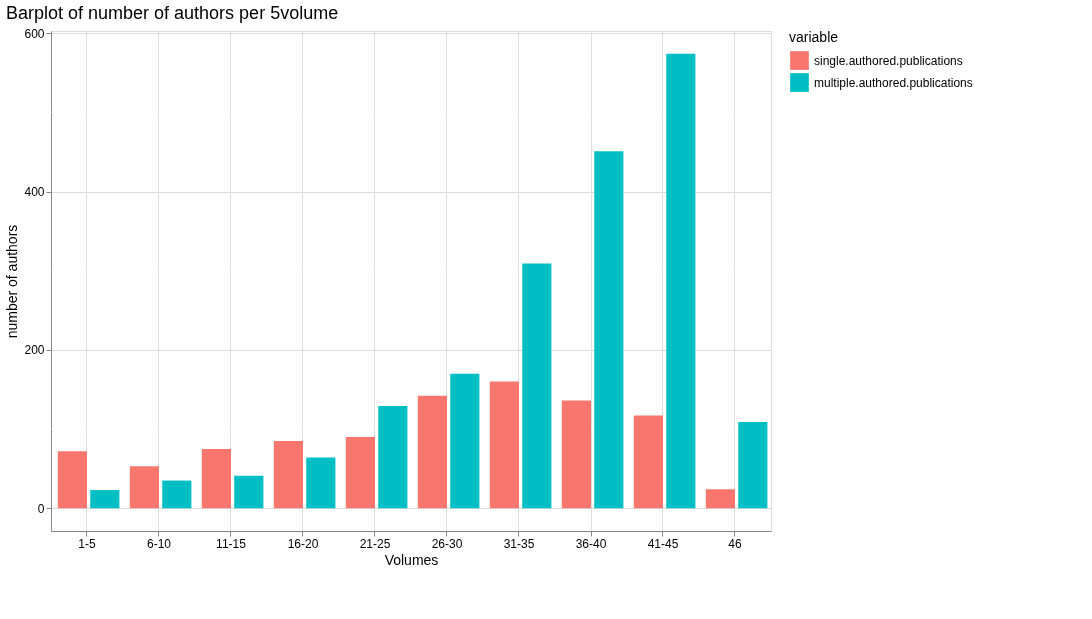 This screenshot has height=619, width=1092. What do you see at coordinates (447, 543) in the screenshot?
I see `x-tick-label: 26-30` at bounding box center [447, 543].